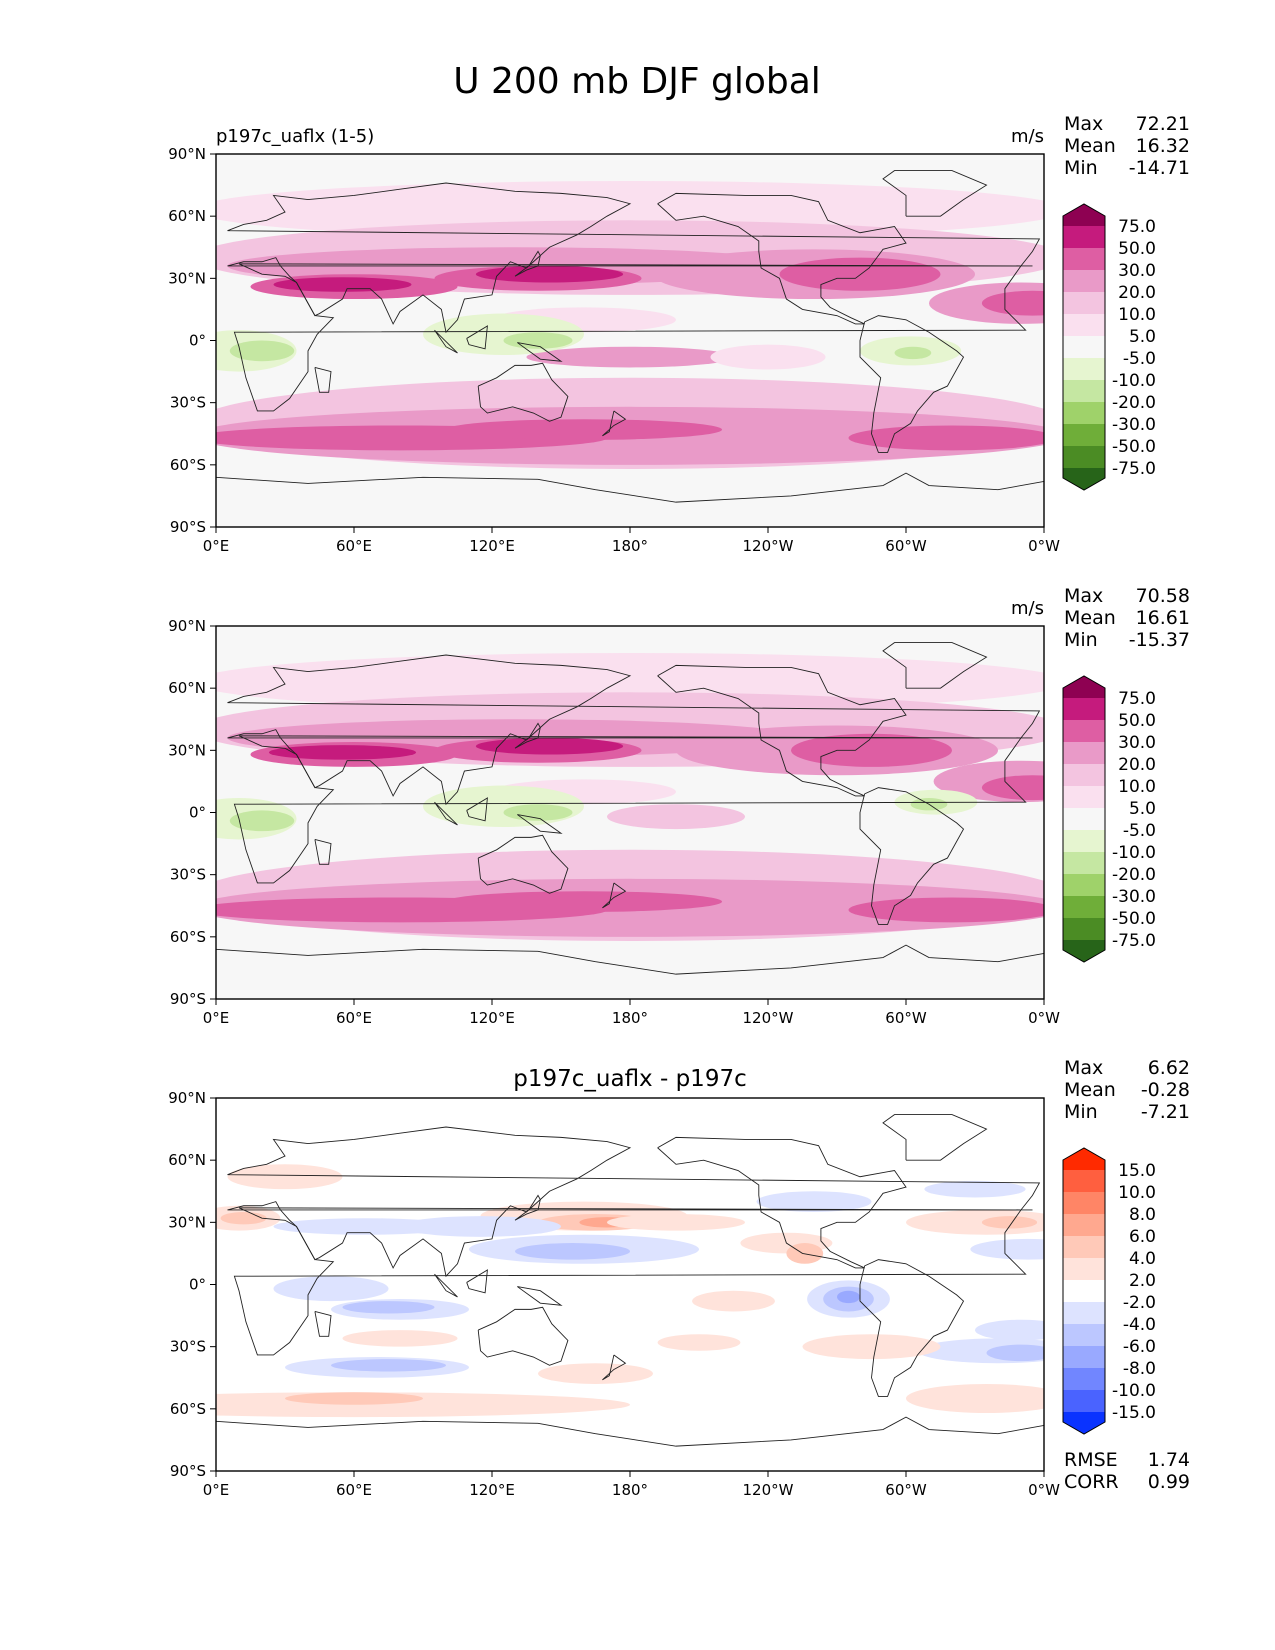 The width and height of the screenshot is (1275, 1650). I want to click on x-tick-label: 0°W, so click(1044, 1018).